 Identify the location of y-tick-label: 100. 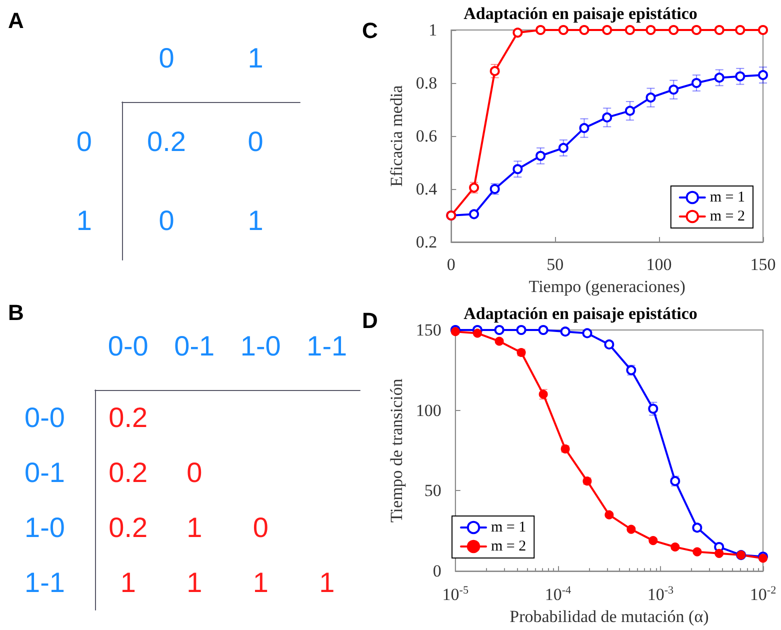
(429, 410).